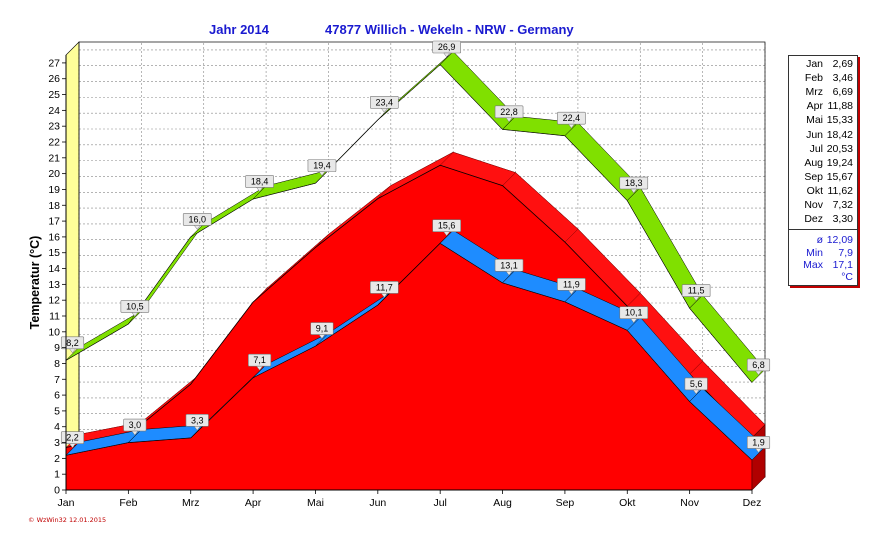 Image resolution: width=890 pixels, height=546 pixels. Describe the element at coordinates (439, 503) in the screenshot. I see `x-tick-label: Jul` at that location.